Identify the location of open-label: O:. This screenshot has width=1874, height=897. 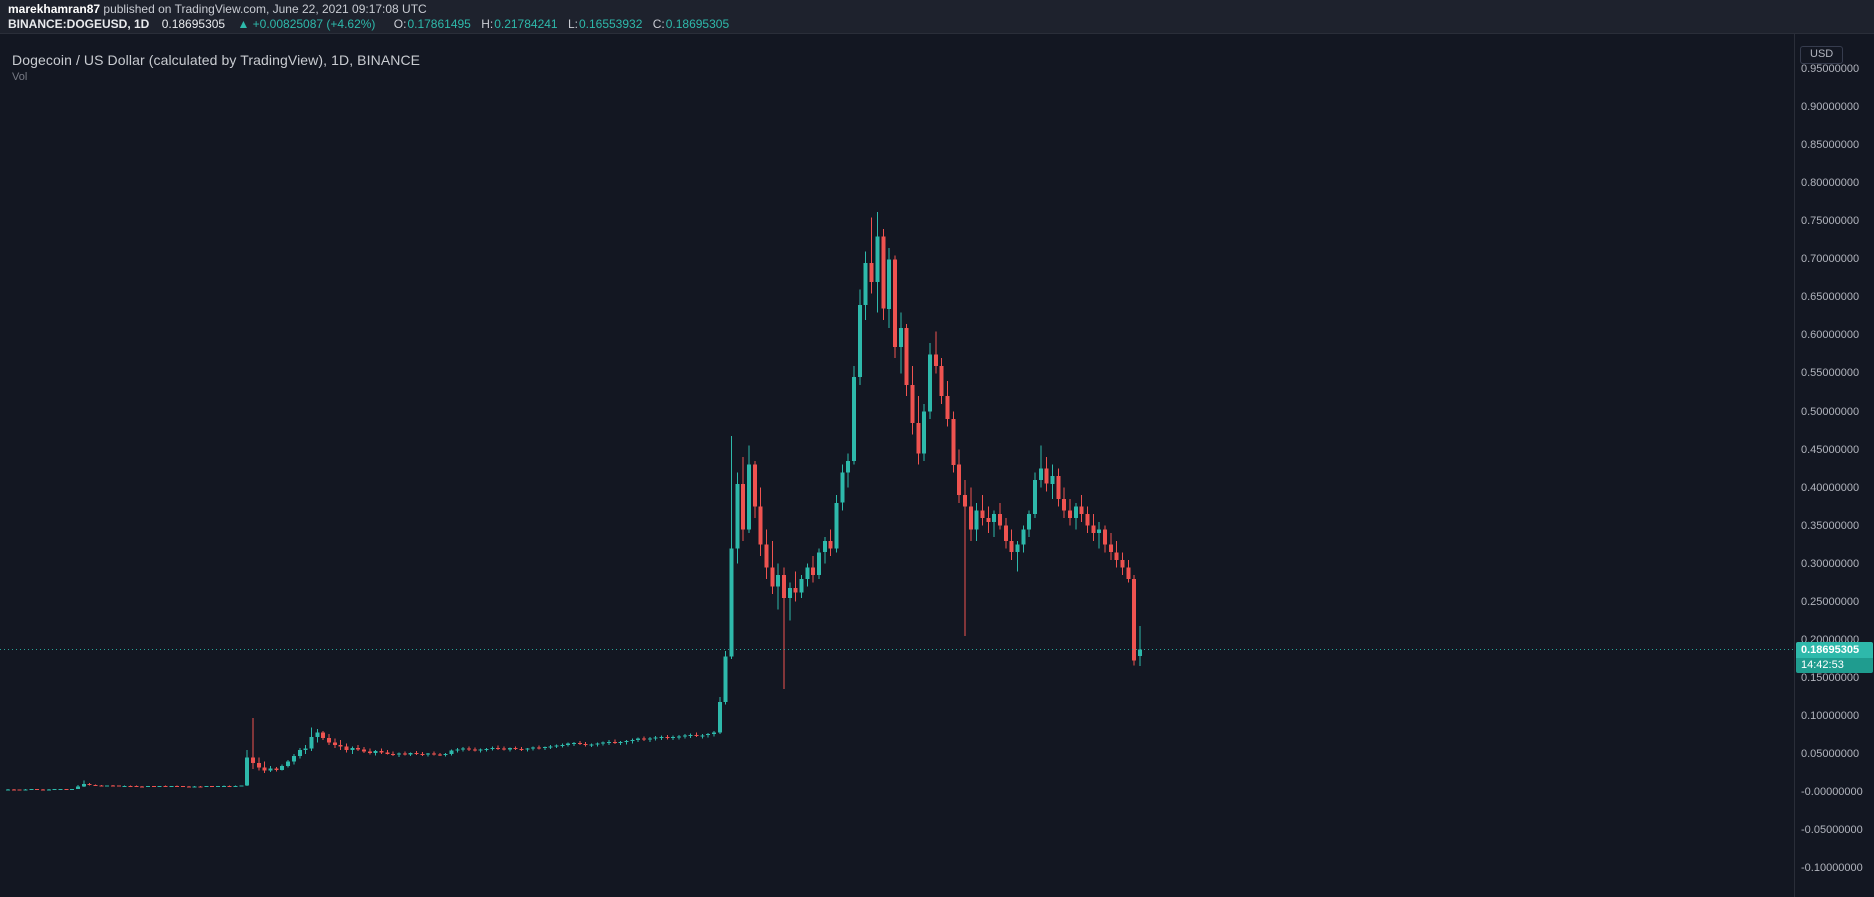
(400, 24).